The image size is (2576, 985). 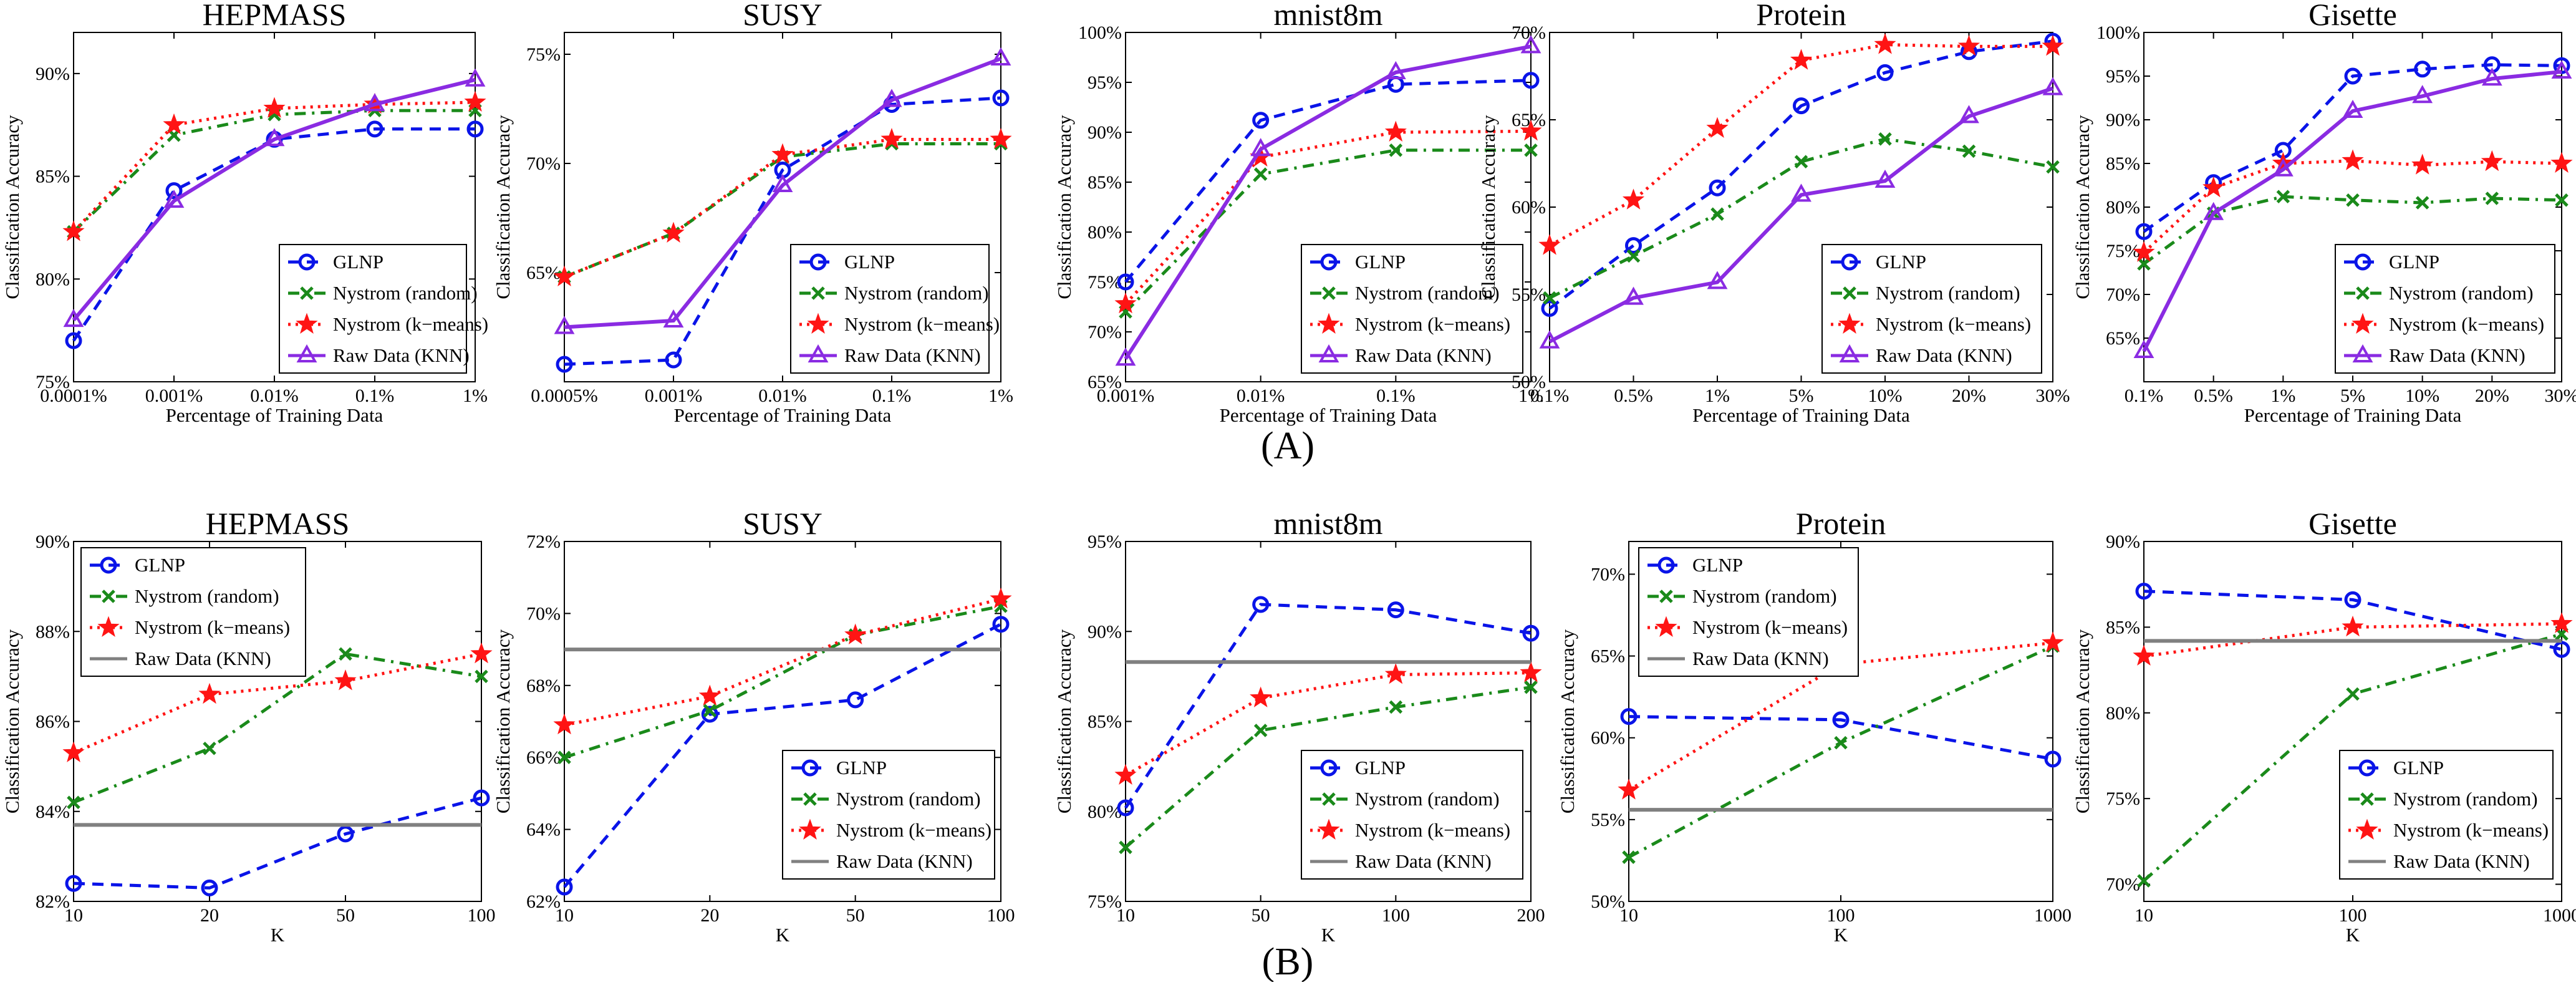 I want to click on y-tick-label: 50%, so click(x=1529, y=382).